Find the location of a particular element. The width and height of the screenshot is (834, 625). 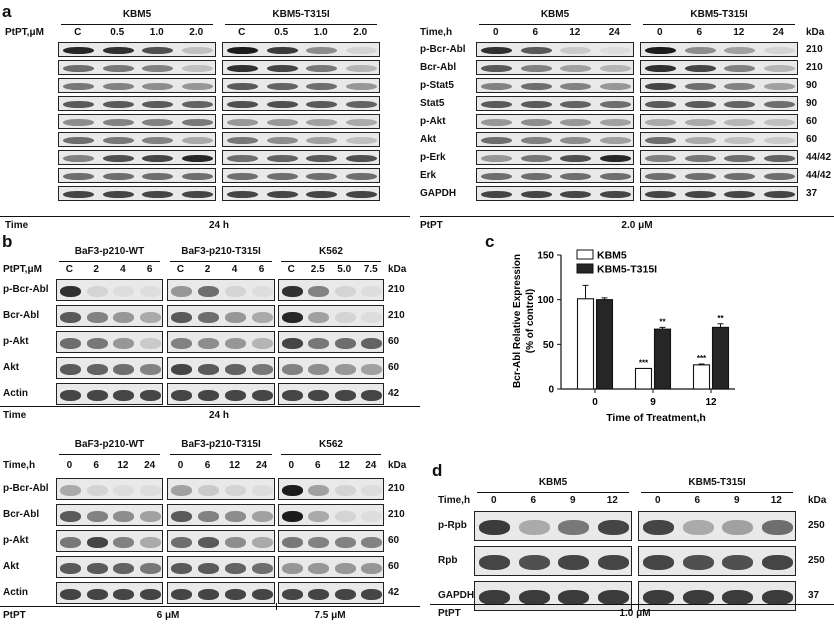

panel-letter-b: b is located at coordinates (7, 241).